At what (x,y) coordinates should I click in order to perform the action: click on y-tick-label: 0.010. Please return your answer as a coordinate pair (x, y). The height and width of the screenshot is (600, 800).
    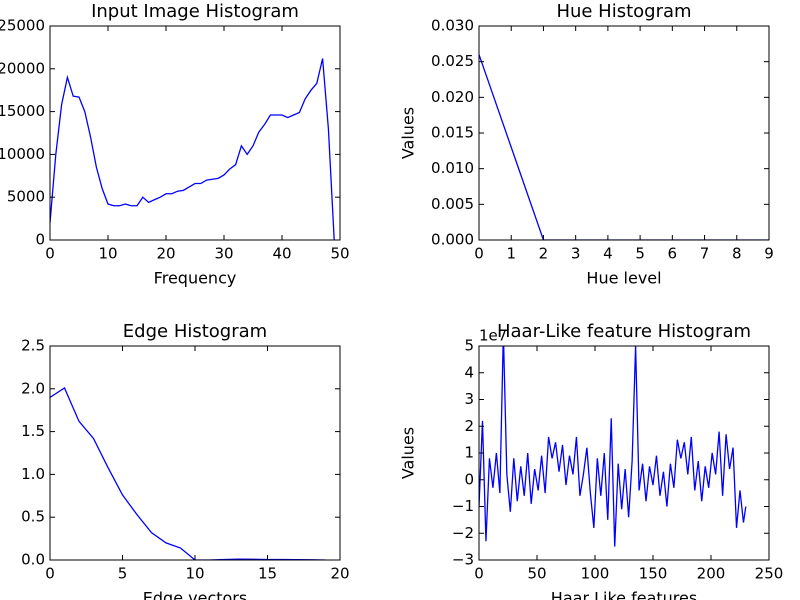
    Looking at the image, I should click on (452, 168).